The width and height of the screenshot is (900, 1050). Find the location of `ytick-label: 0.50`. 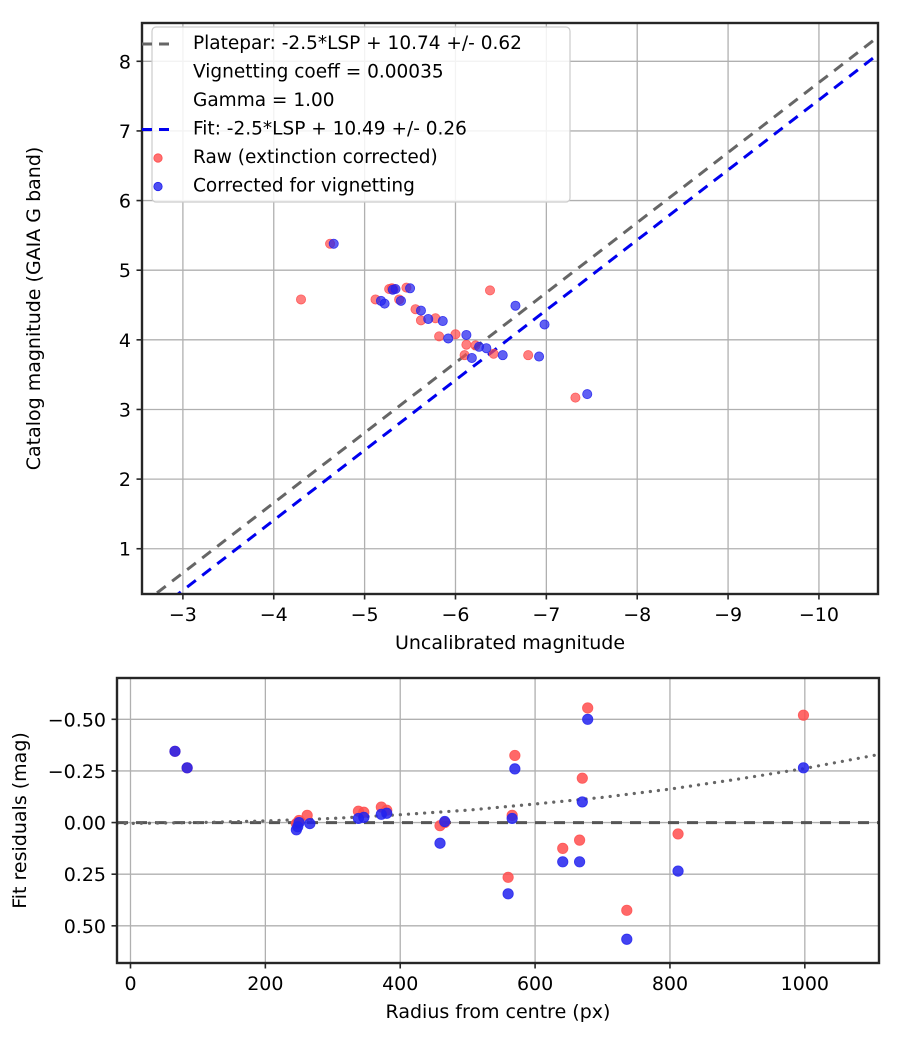

ytick-label: 0.50 is located at coordinates (85, 927).